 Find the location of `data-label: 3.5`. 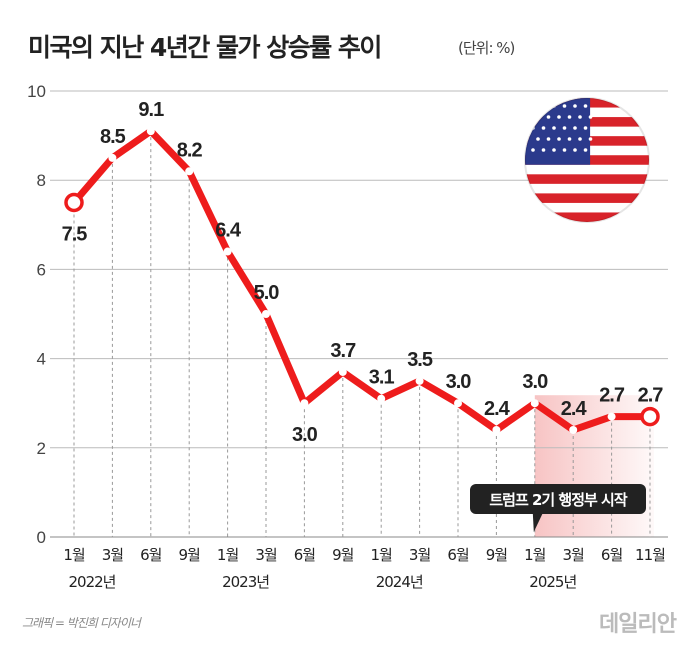

data-label: 3.5 is located at coordinates (420, 360).